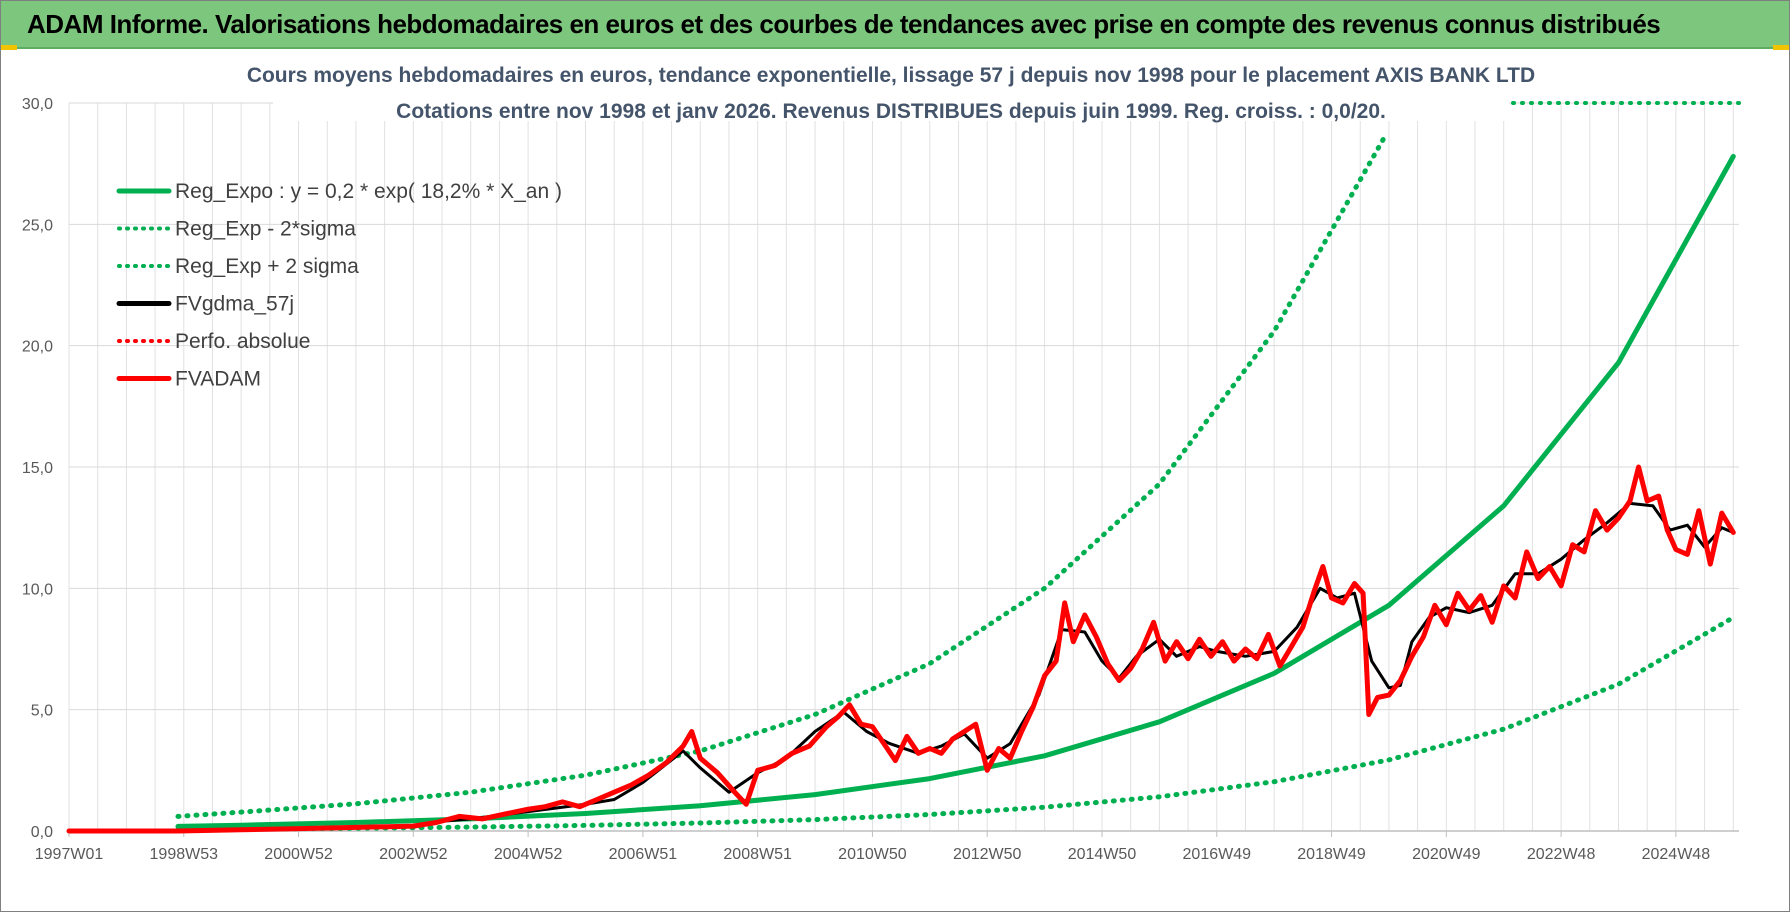 The height and width of the screenshot is (912, 1790). What do you see at coordinates (1446, 854) in the screenshot?
I see `x-tick-label: 2020W49` at bounding box center [1446, 854].